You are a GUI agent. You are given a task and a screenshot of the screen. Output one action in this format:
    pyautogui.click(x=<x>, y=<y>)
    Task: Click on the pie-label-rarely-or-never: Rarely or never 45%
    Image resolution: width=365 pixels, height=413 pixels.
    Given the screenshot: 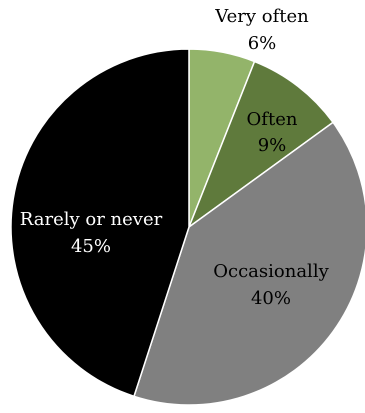 What is the action you would take?
    pyautogui.click(x=91, y=233)
    